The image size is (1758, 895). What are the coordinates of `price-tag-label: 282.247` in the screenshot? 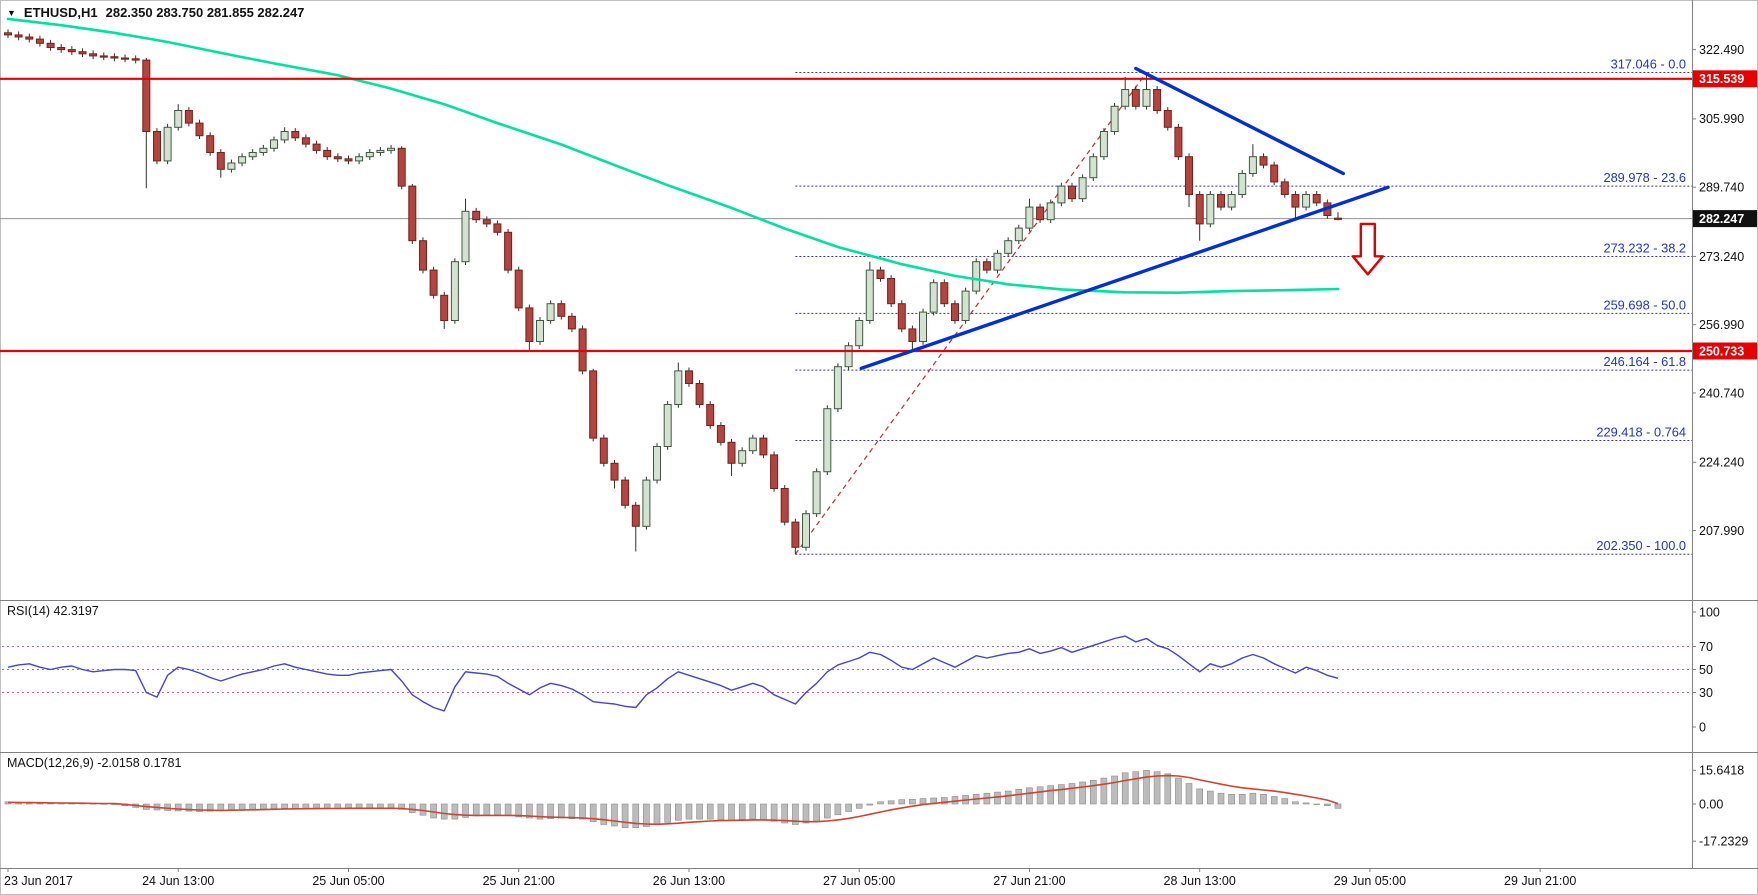 It's located at (1721, 219).